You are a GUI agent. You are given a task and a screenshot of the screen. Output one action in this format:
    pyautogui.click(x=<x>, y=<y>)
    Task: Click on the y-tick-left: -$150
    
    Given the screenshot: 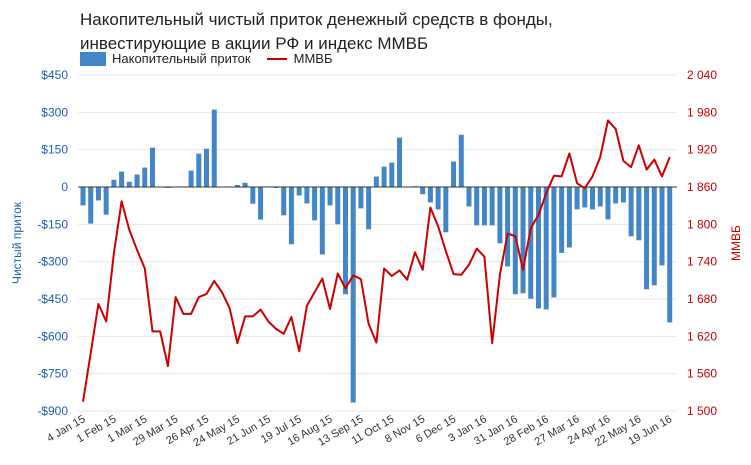 What is the action you would take?
    pyautogui.click(x=52, y=224)
    